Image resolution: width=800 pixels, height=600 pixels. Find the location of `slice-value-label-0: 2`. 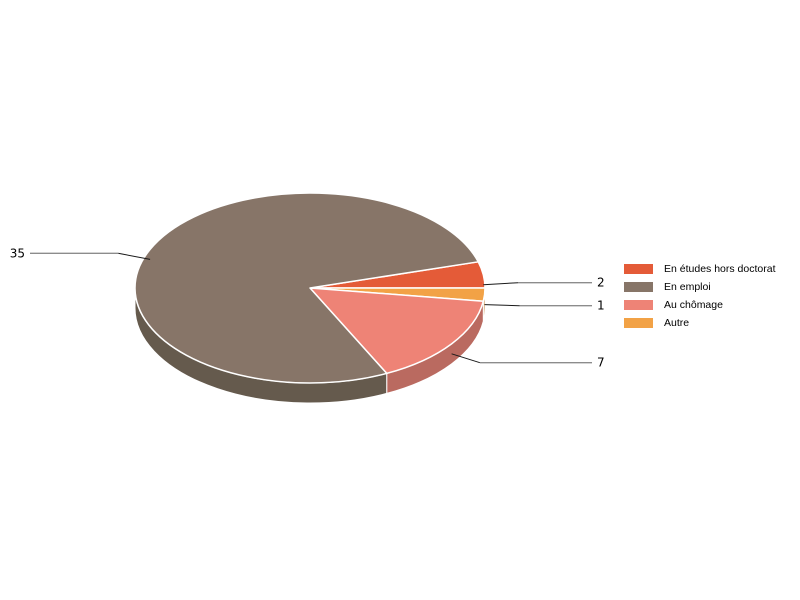

slice-value-label-0: 2 is located at coordinates (601, 283).